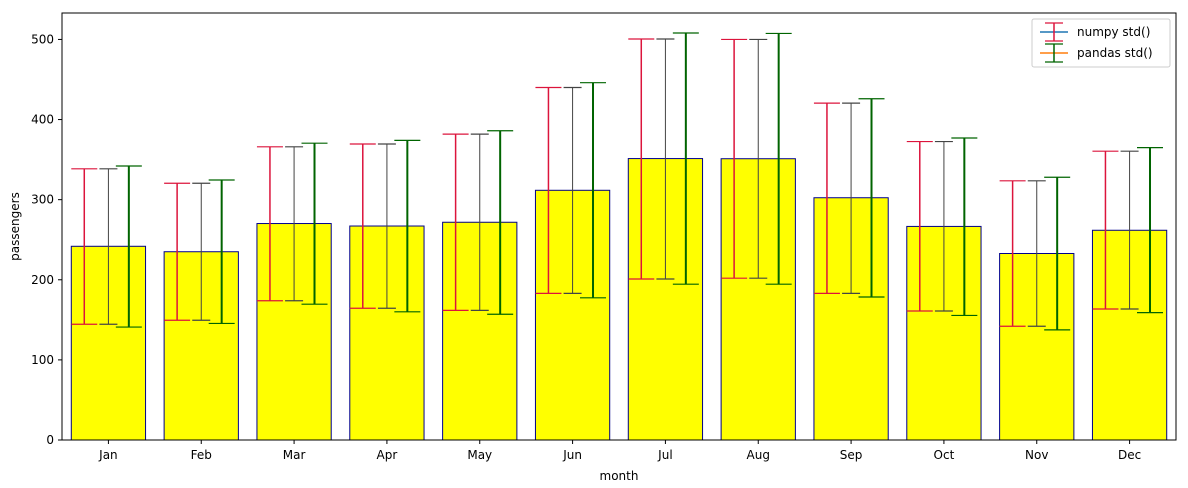 Image resolution: width=1188 pixels, height=488 pixels. Describe the element at coordinates (479, 455) in the screenshot. I see `x-tick-label-may: May` at that location.